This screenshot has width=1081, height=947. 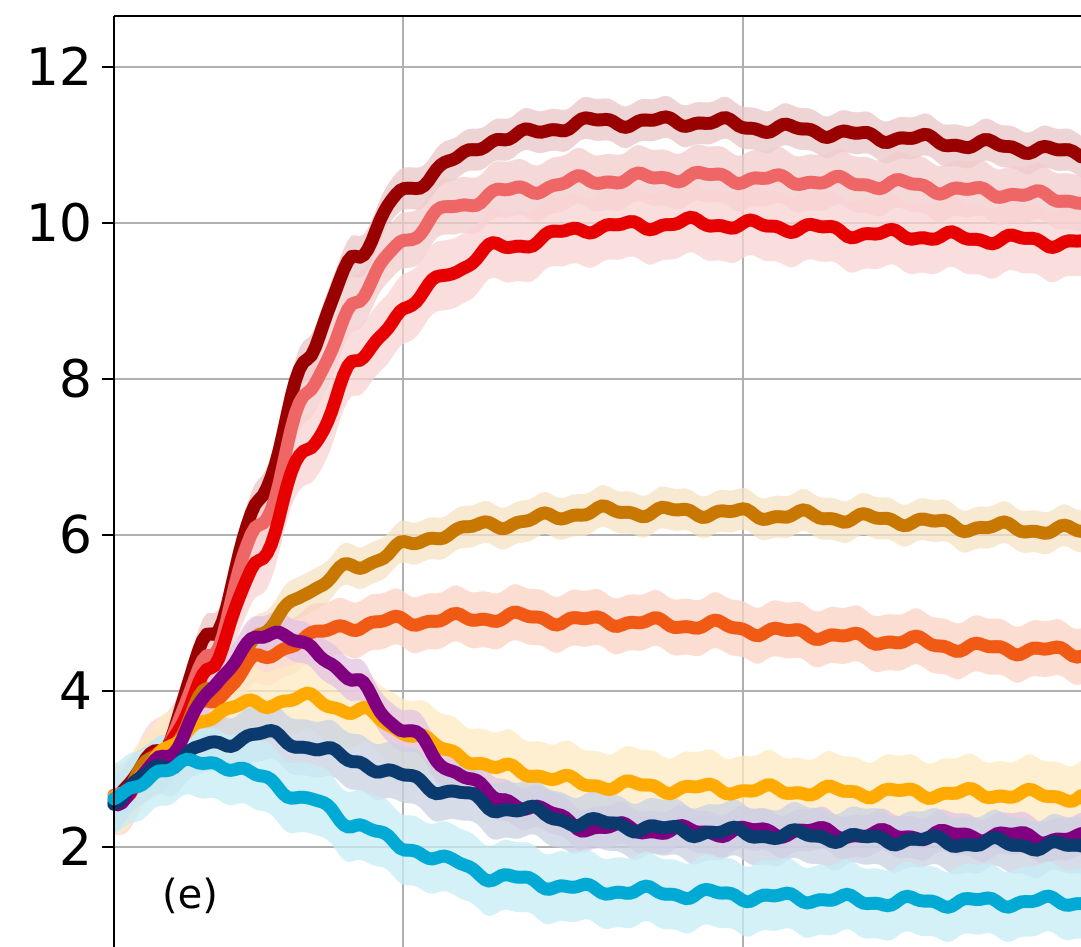 What do you see at coordinates (59, 68) in the screenshot?
I see `y-tick-label: 12` at bounding box center [59, 68].